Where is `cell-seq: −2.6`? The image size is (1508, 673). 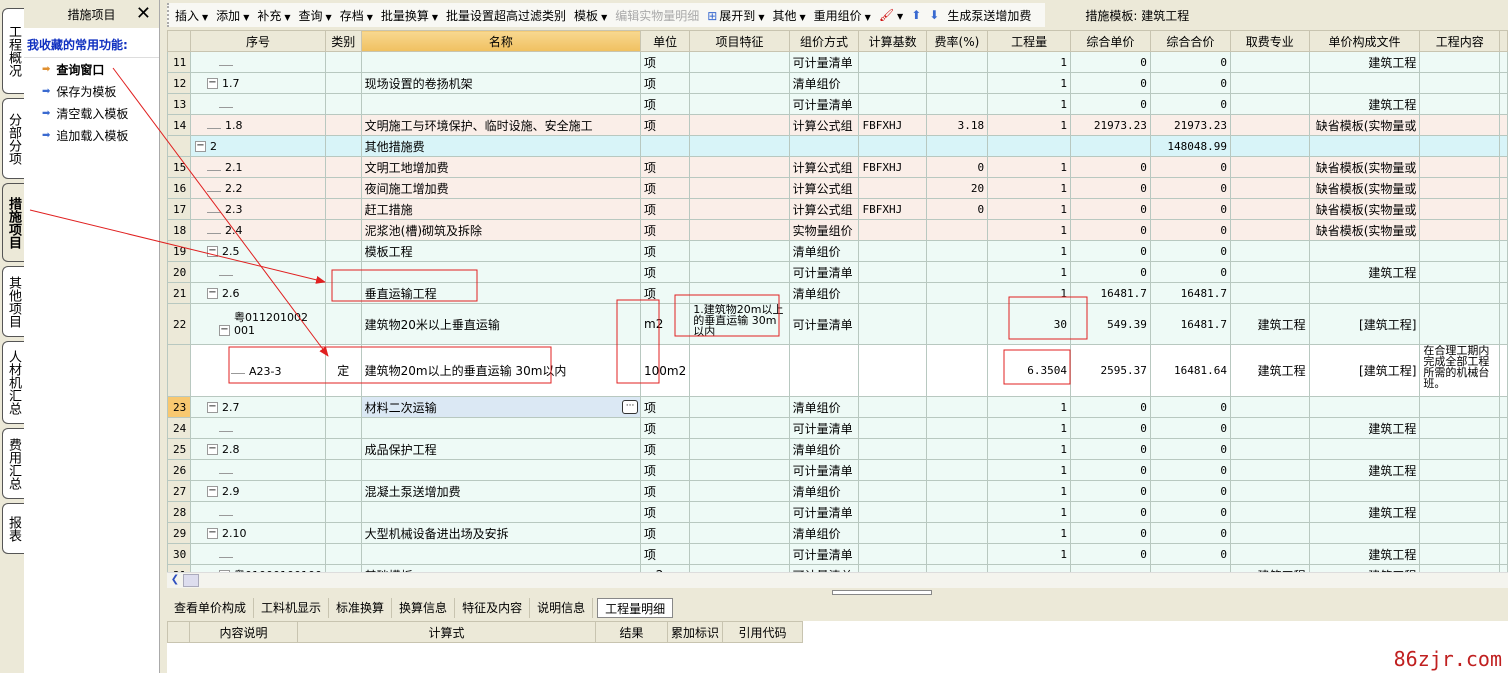
cell-seq: −2.6 is located at coordinates (257, 293).